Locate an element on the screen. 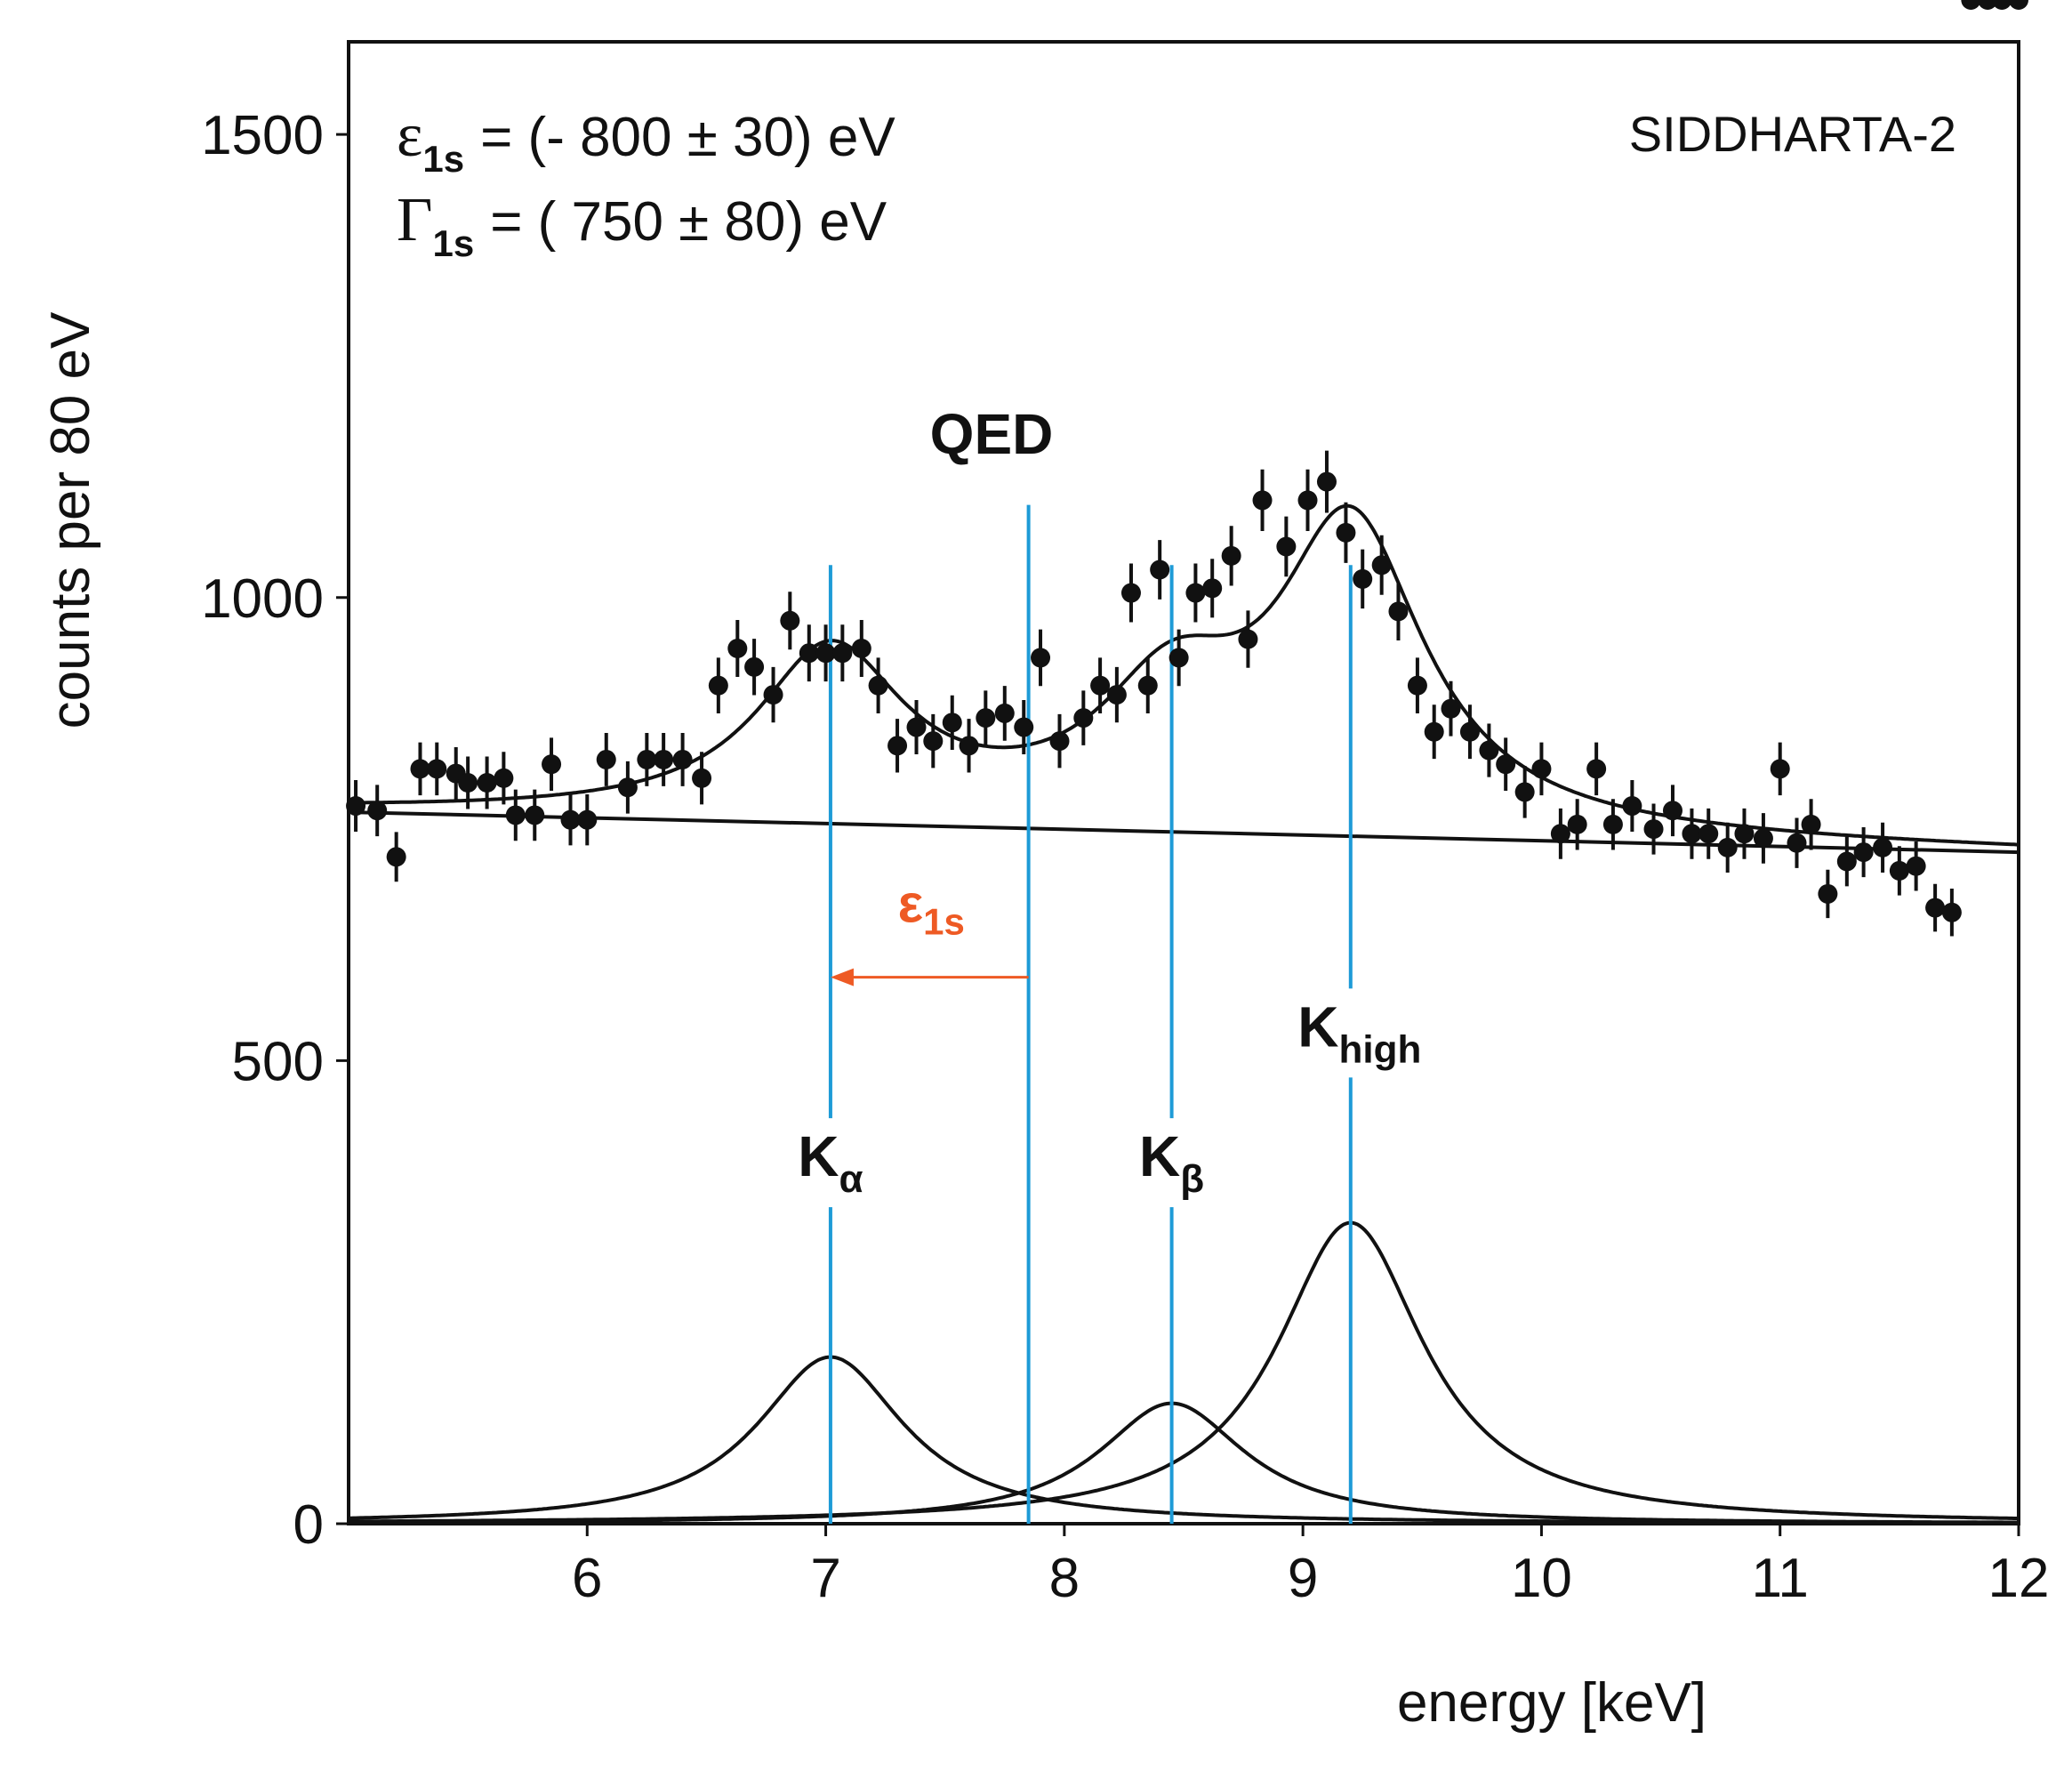 The width and height of the screenshot is (2072, 1771). y-tick-label: 1500 is located at coordinates (262, 135).